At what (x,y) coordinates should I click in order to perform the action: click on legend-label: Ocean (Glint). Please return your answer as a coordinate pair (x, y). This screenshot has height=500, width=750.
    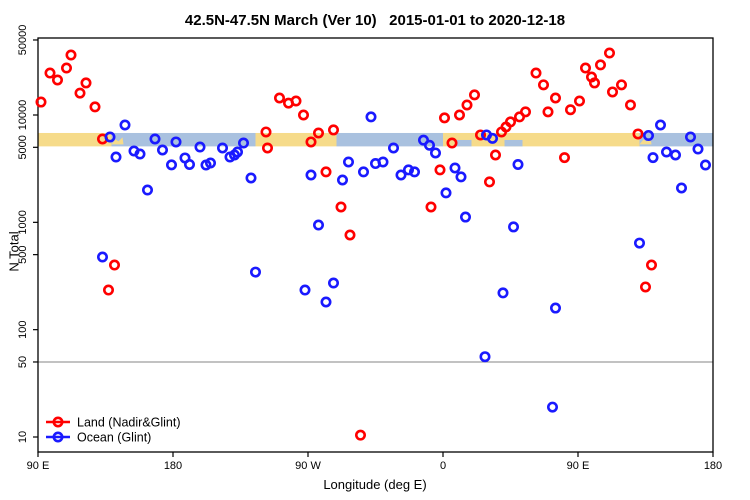
    Looking at the image, I should click on (114, 438).